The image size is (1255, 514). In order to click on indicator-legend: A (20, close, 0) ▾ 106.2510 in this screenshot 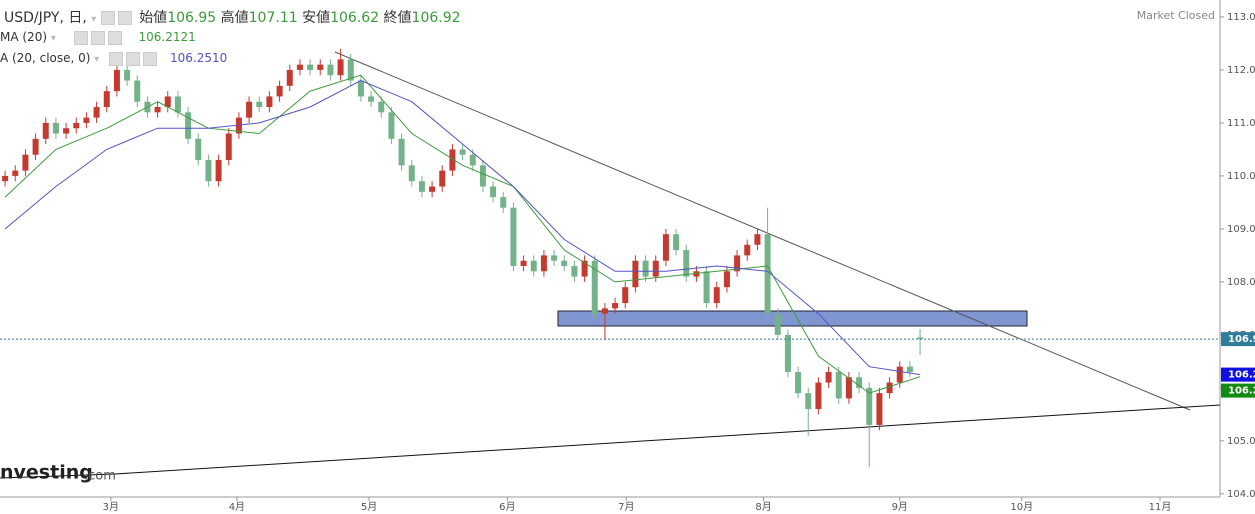, I will do `click(114, 58)`.